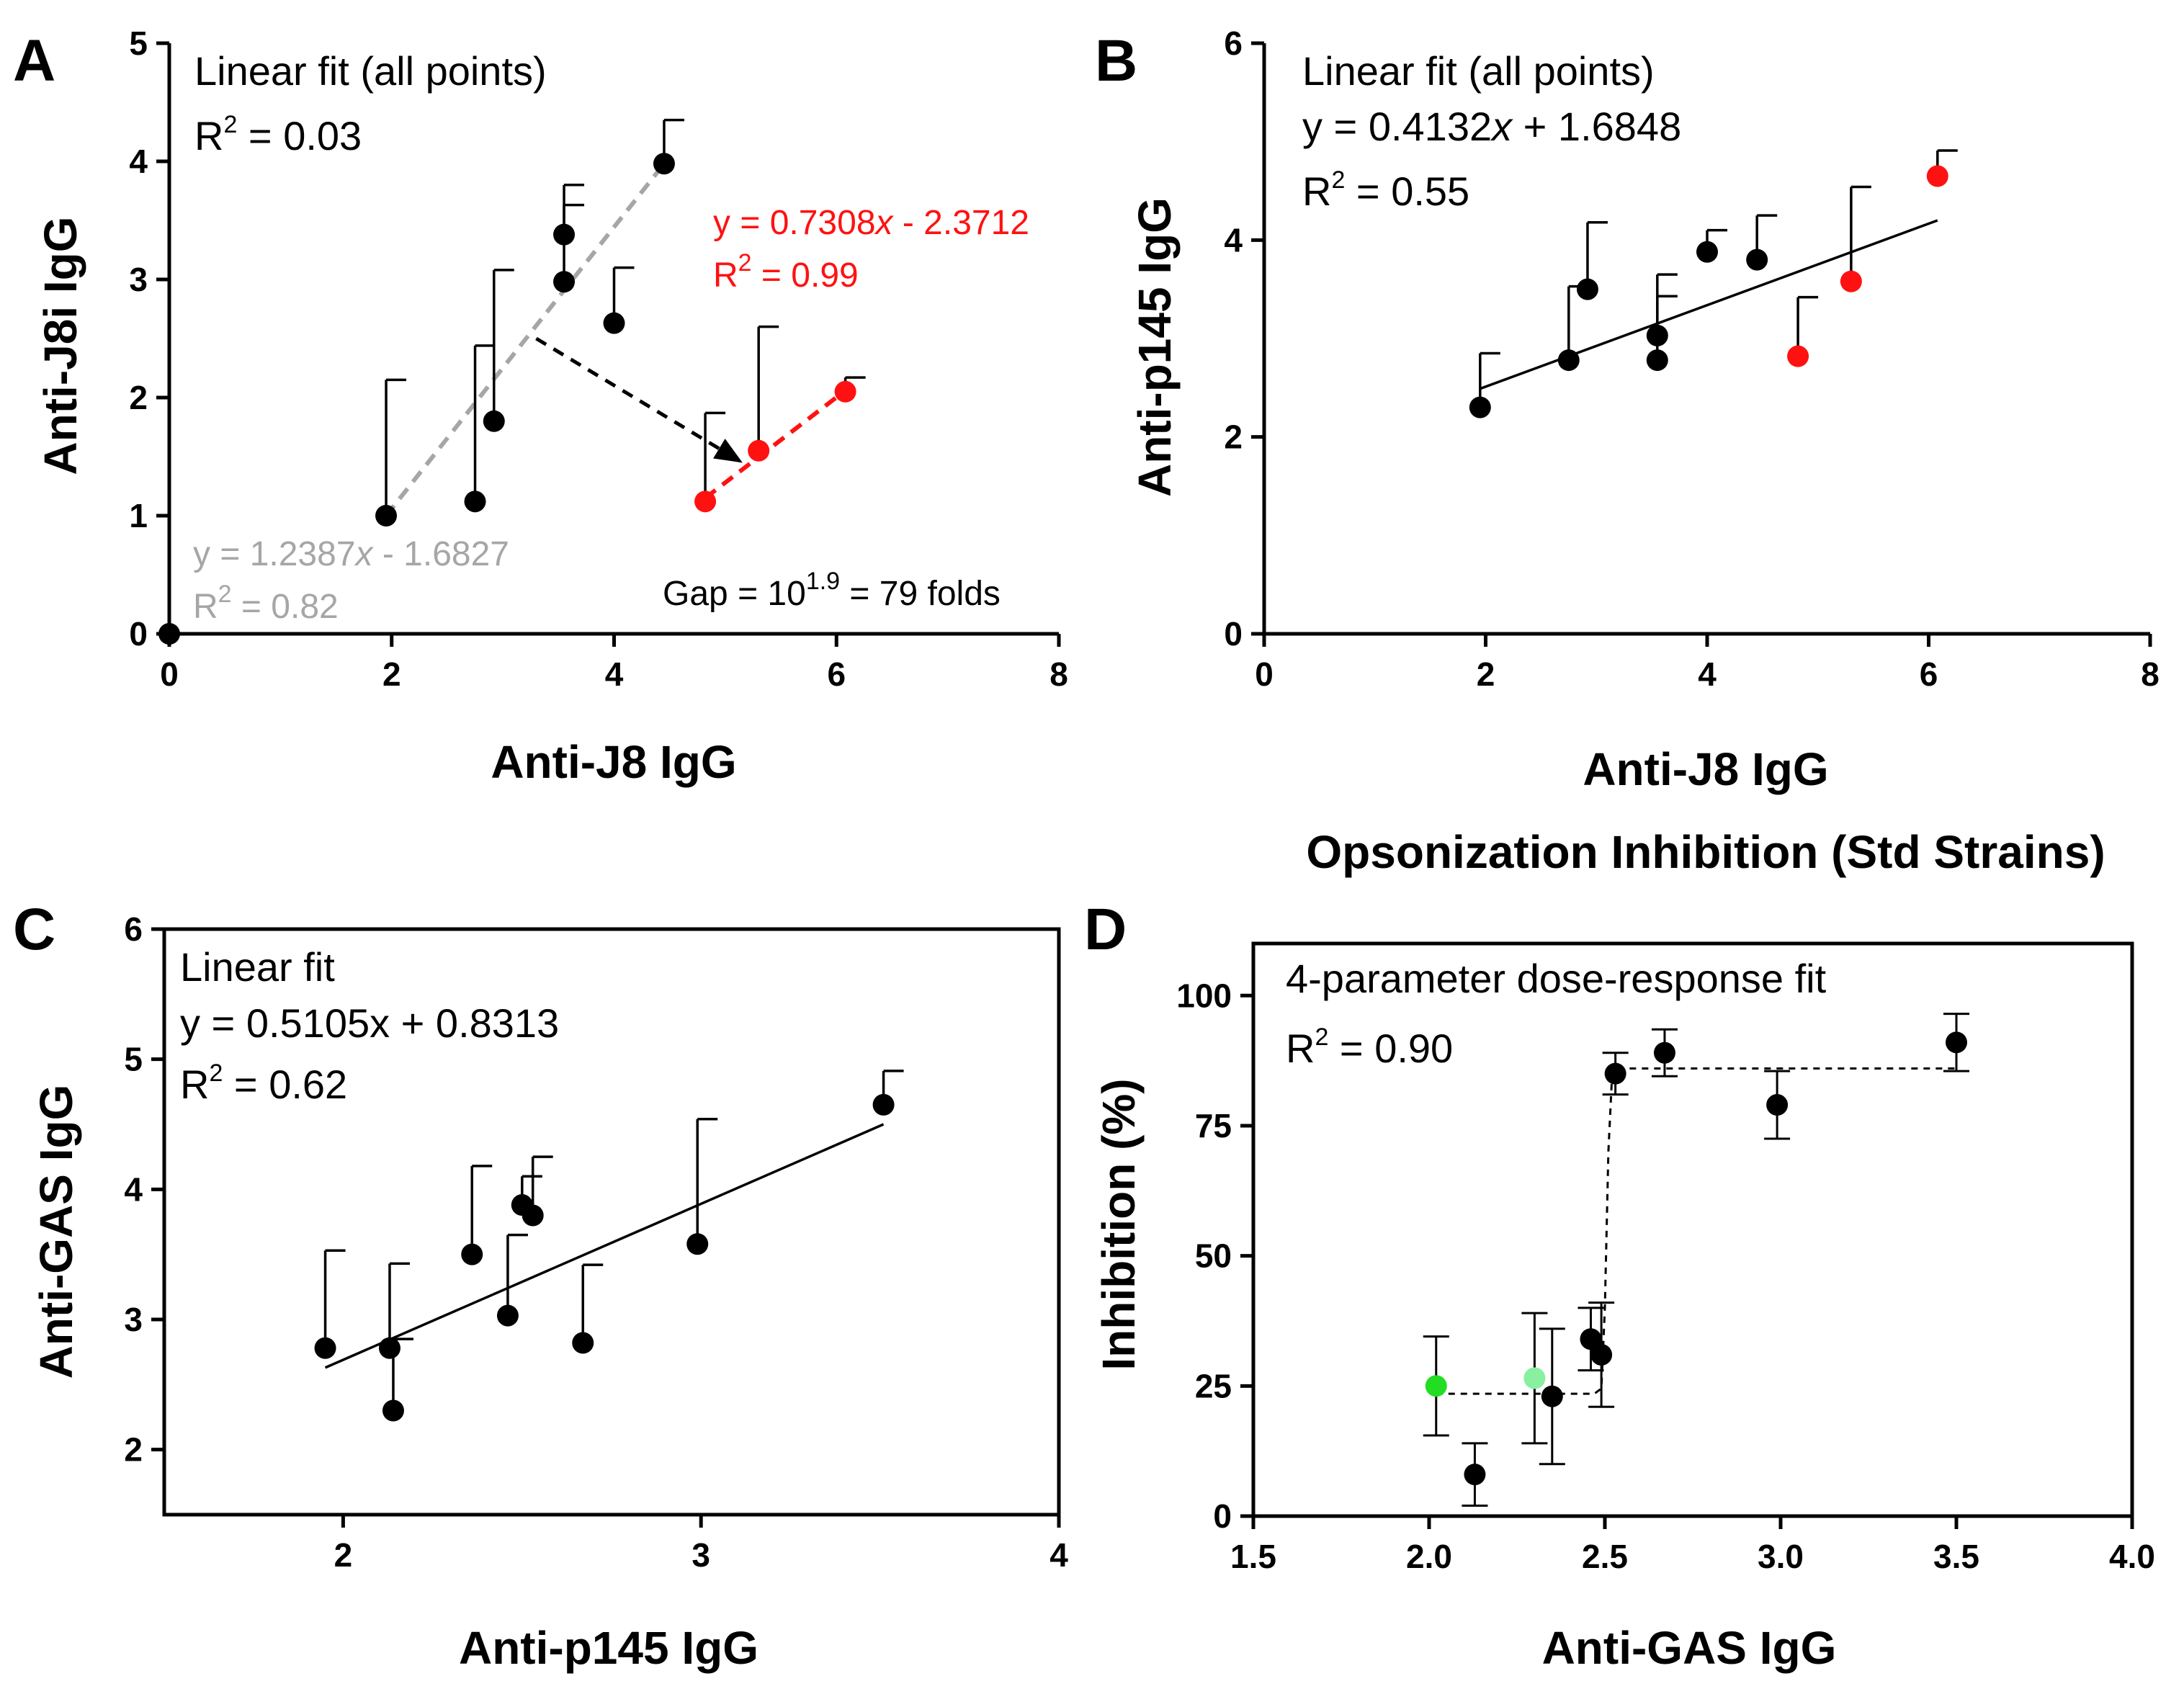 The height and width of the screenshot is (1694, 2184). I want to click on gray-fit-a, so click(525, 339).